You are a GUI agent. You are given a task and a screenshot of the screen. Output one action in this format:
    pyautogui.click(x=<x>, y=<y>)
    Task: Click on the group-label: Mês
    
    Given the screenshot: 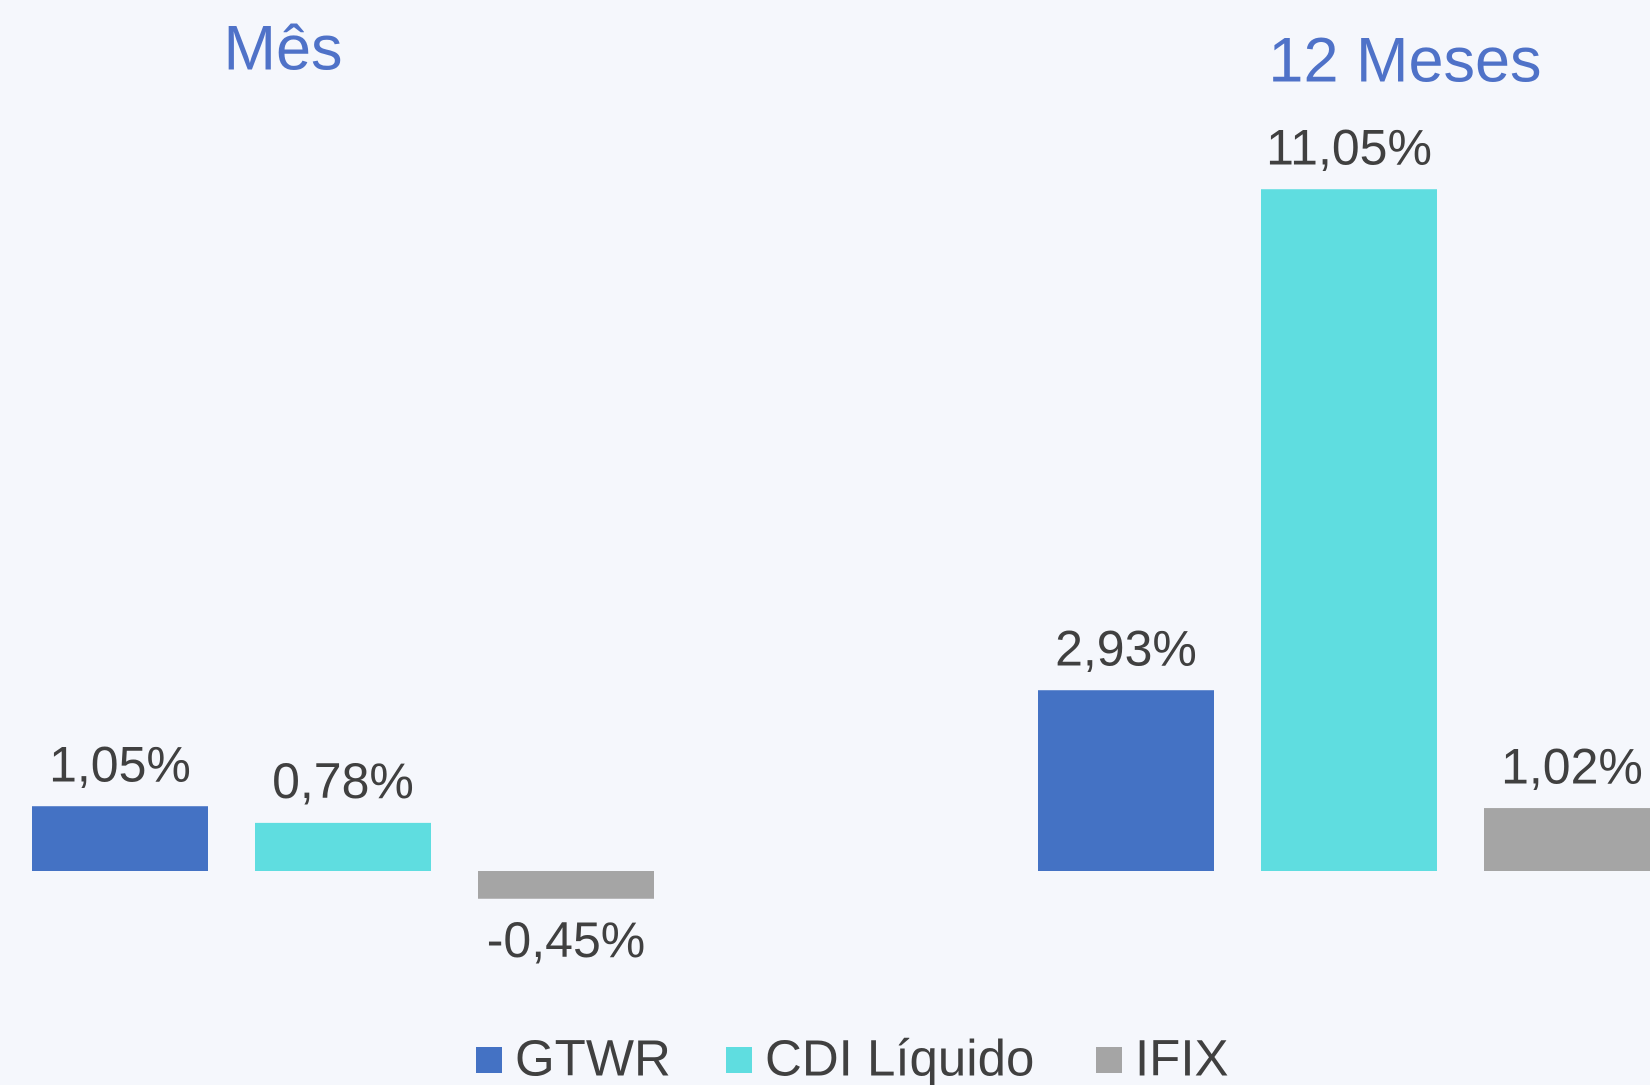 What is the action you would take?
    pyautogui.click(x=282, y=49)
    